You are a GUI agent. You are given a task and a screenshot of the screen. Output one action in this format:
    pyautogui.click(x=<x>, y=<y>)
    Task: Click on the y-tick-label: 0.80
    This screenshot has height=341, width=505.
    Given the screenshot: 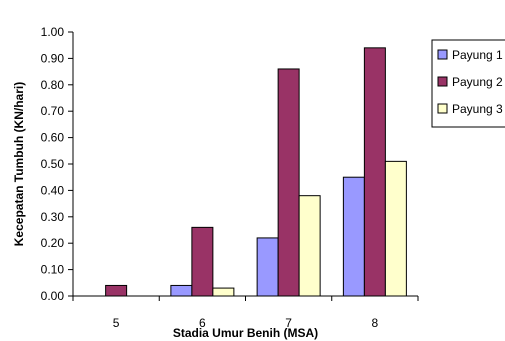 What is the action you would take?
    pyautogui.click(x=53, y=85)
    